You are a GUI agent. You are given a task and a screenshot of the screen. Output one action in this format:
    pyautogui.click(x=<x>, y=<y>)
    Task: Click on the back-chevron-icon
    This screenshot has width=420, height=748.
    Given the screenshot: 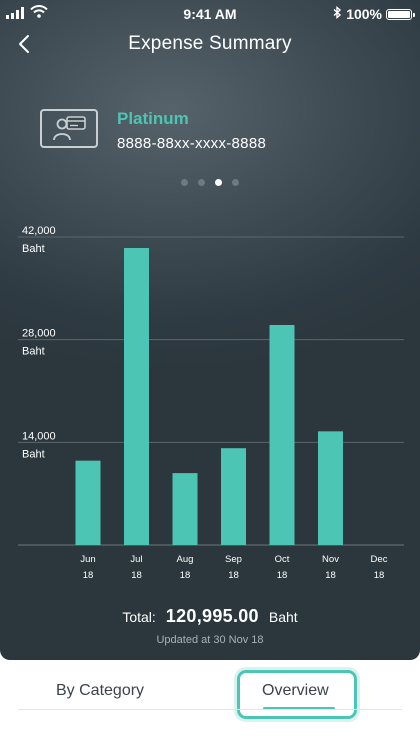 What is the action you would take?
    pyautogui.click(x=26, y=44)
    